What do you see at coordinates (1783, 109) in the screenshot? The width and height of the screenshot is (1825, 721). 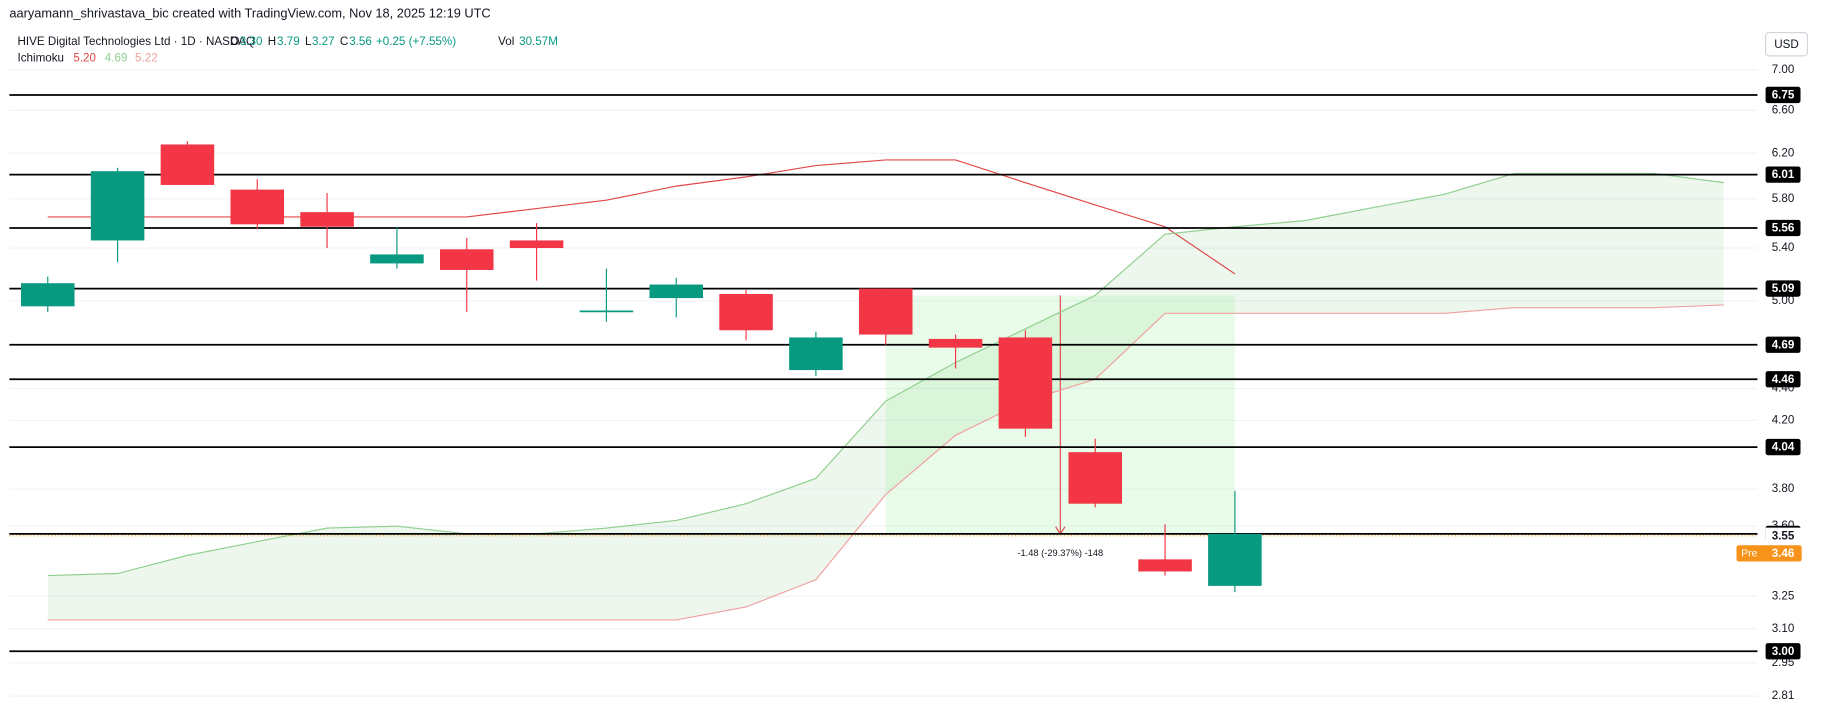 I see `y-tick-label: 6.60` at bounding box center [1783, 109].